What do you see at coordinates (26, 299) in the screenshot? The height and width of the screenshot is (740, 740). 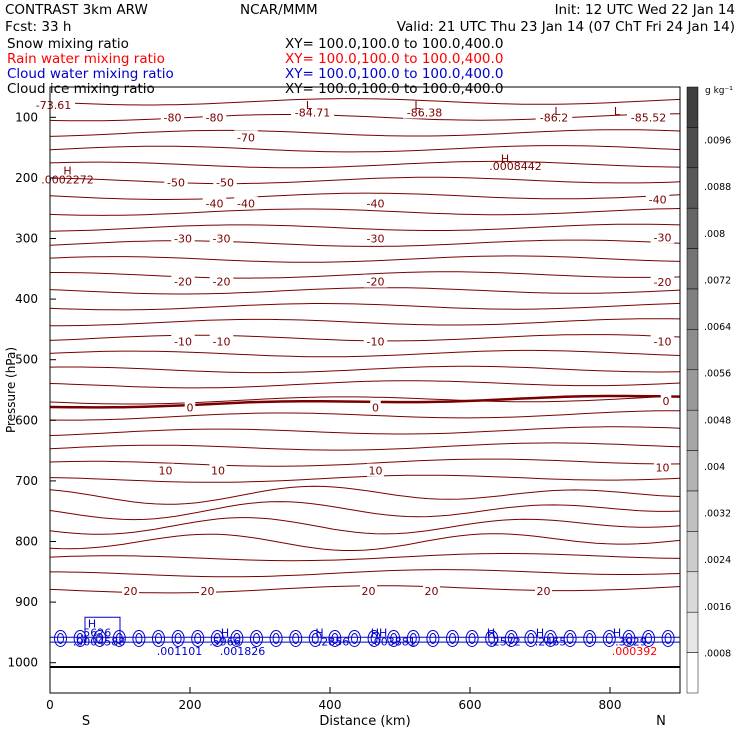 I see `y-tick-label: 400` at bounding box center [26, 299].